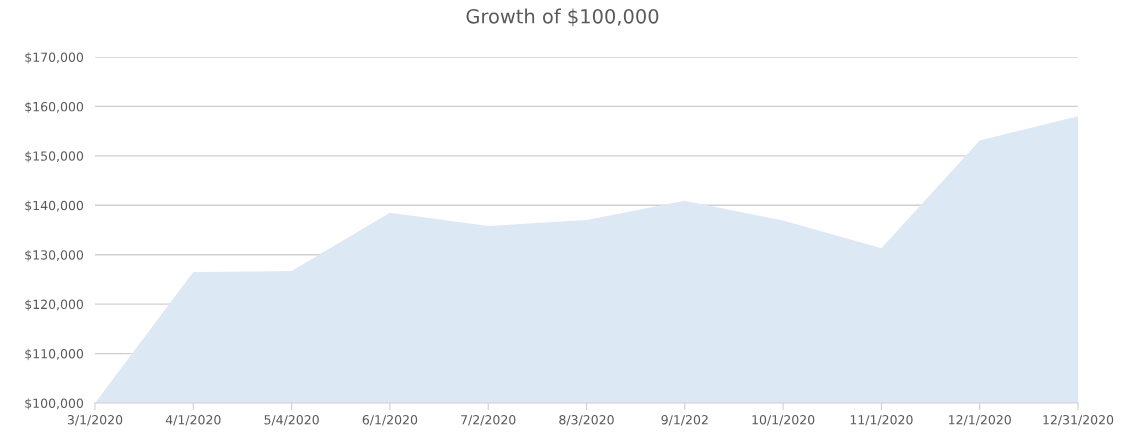  What do you see at coordinates (54, 58) in the screenshot?
I see `y-tick-label: $170,000` at bounding box center [54, 58].